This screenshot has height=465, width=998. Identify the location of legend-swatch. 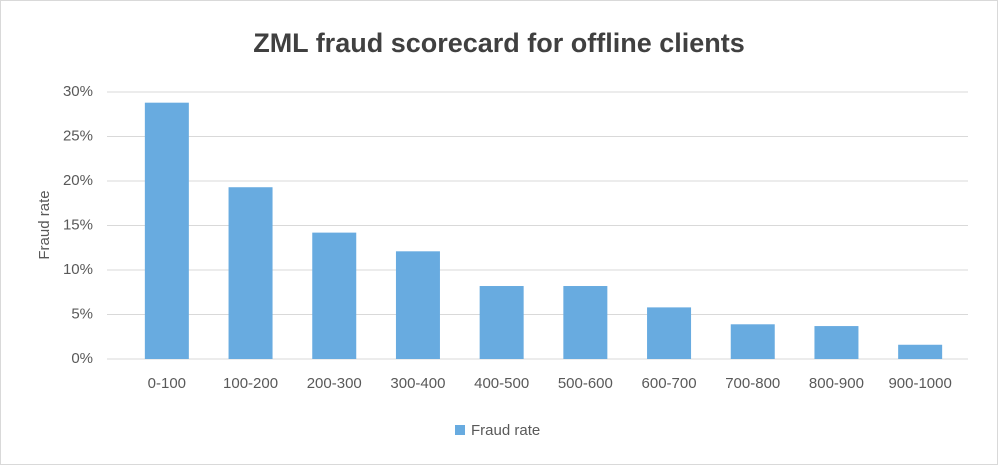
(460, 430).